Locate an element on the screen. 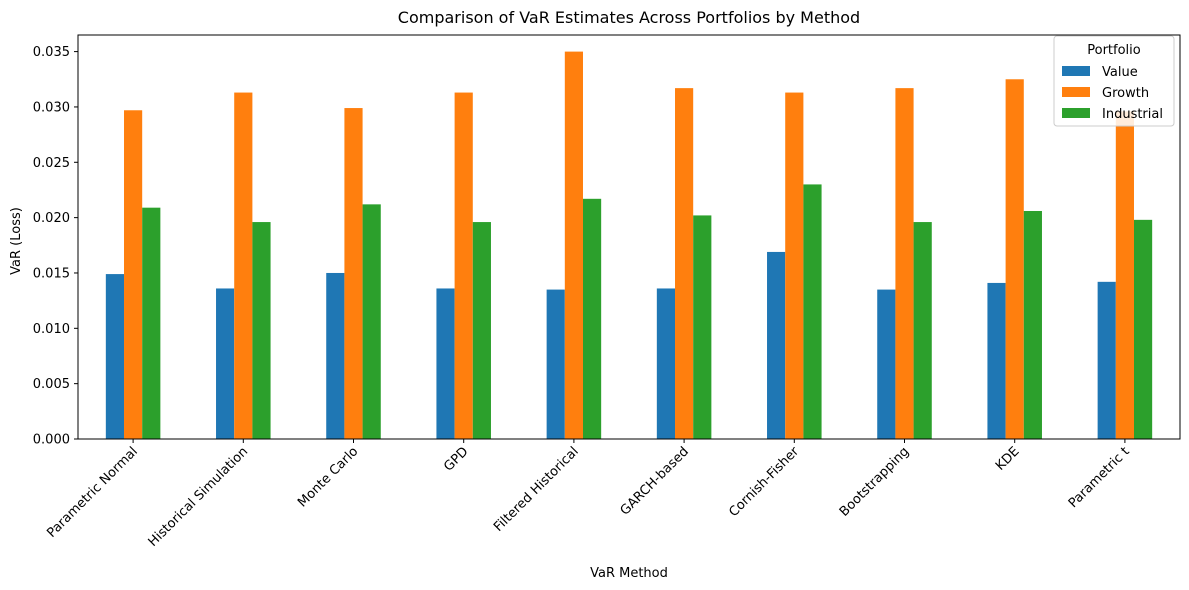 The image size is (1189, 590). x-tick-label: Cornish-Fisher is located at coordinates (764, 482).